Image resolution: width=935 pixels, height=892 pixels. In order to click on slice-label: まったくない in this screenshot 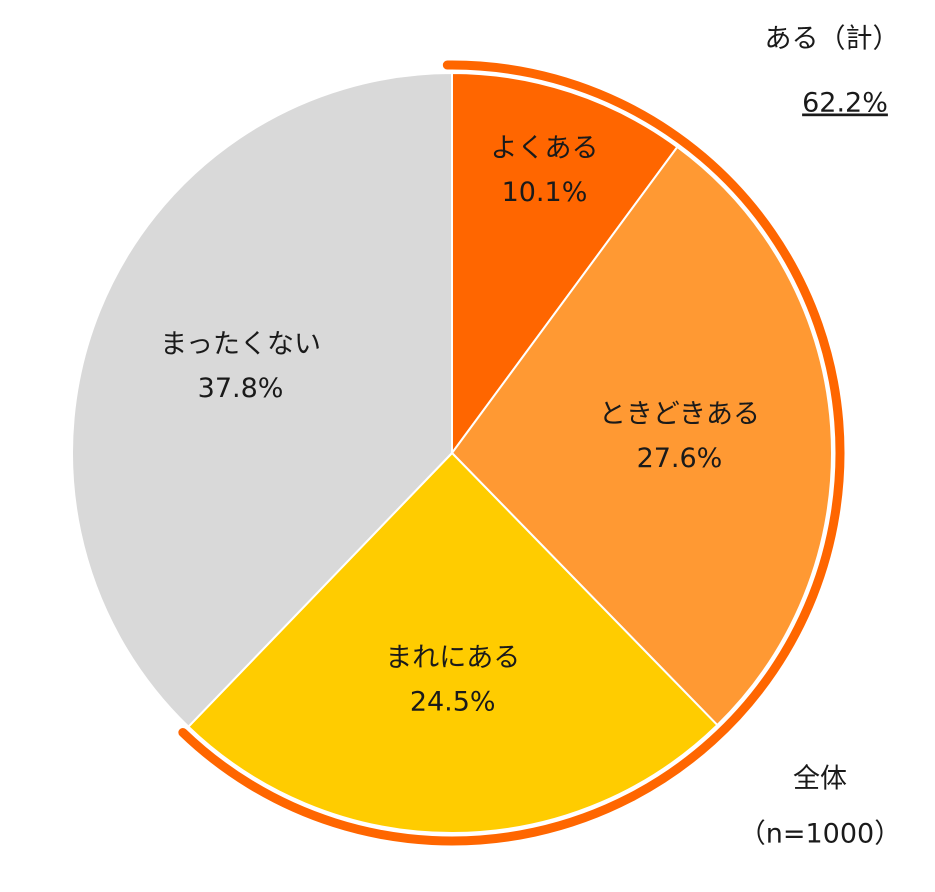, I will do `click(240, 344)`.